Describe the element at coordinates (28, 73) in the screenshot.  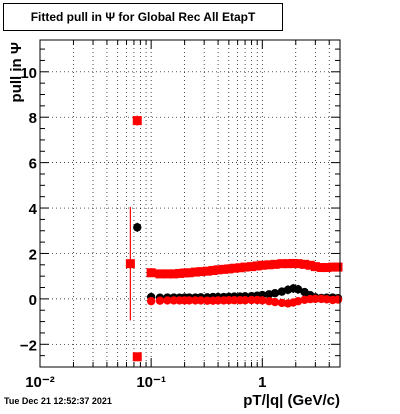
I see `y-tick-label: 10` at that location.